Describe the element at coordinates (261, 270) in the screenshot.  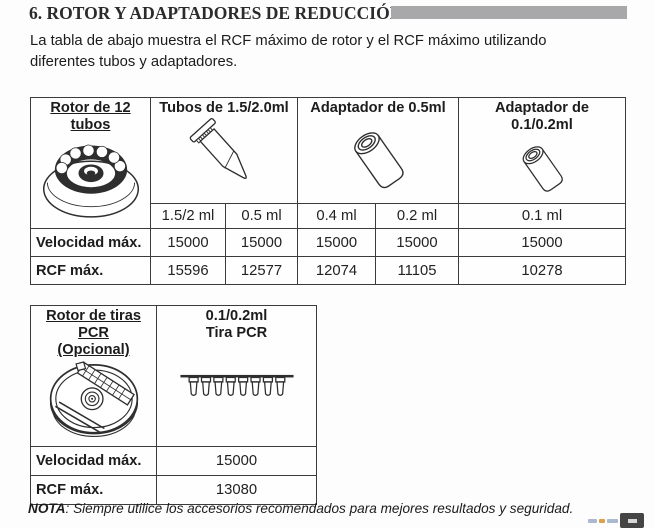
I see `rcf-value-cell: 12577` at that location.